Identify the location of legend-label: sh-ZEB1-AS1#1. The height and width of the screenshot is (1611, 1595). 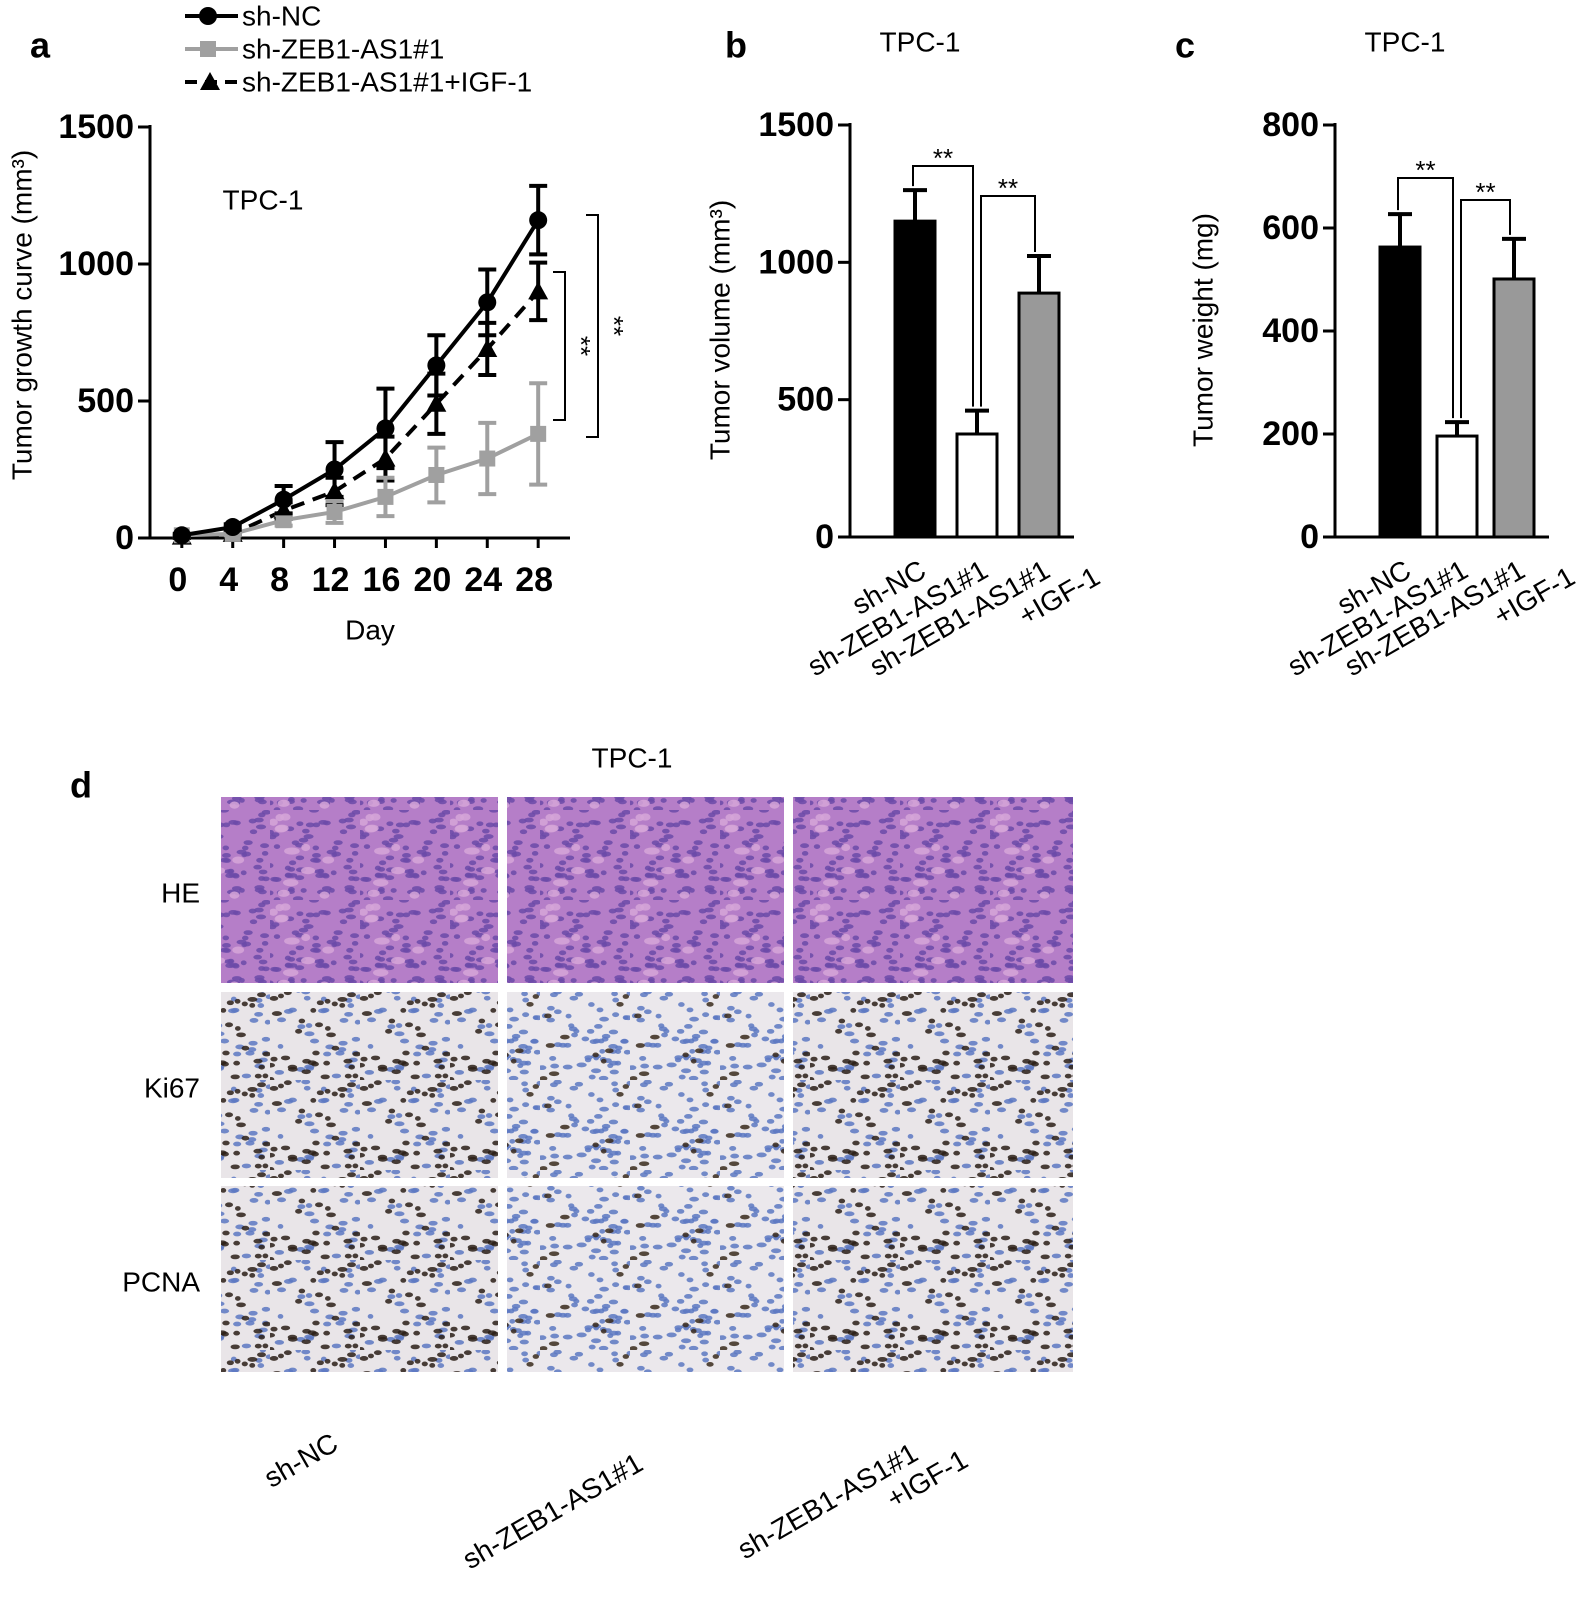
(343, 49).